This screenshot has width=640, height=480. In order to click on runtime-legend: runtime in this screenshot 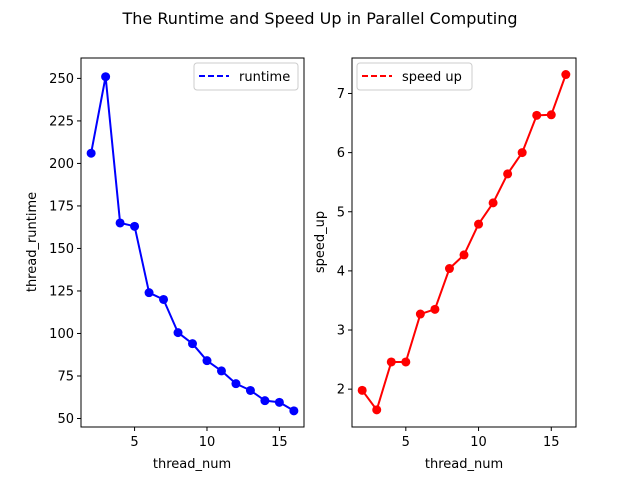, I will do `click(246, 76)`.